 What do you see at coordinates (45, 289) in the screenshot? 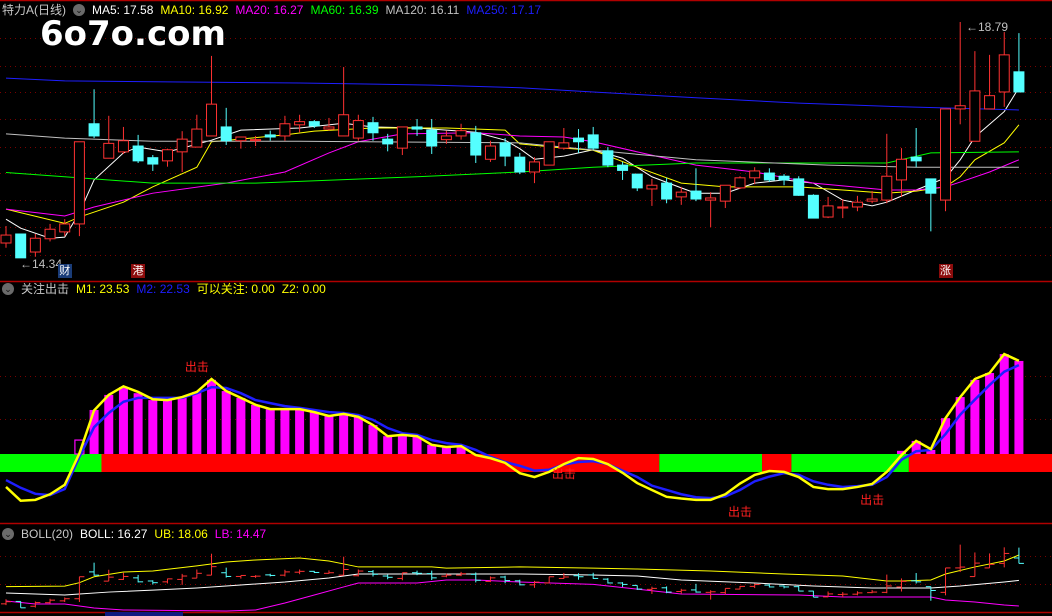
I see `indicator-name: 关注出击` at bounding box center [45, 289].